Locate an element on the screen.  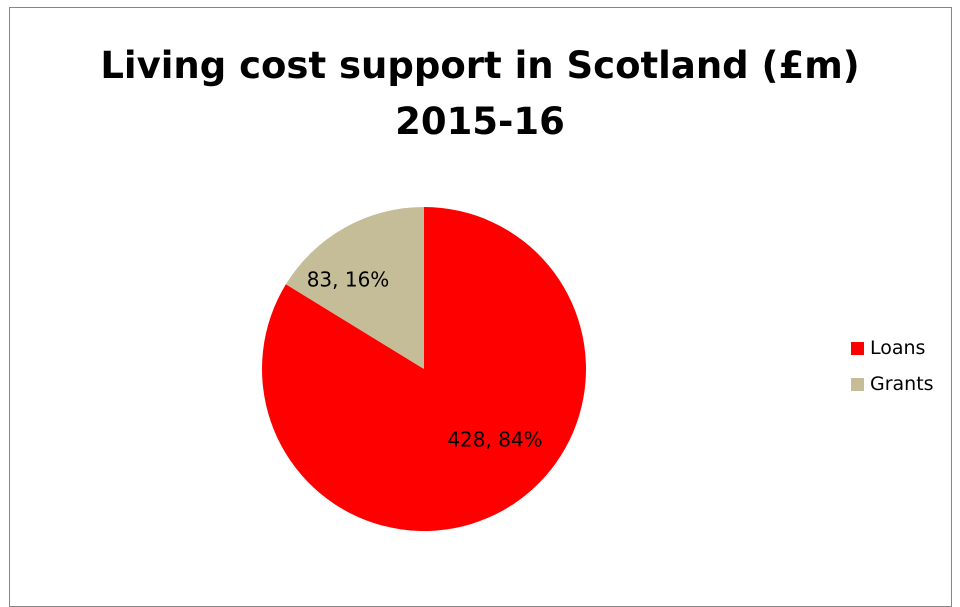
legend-label-loans: Loans is located at coordinates (898, 348).